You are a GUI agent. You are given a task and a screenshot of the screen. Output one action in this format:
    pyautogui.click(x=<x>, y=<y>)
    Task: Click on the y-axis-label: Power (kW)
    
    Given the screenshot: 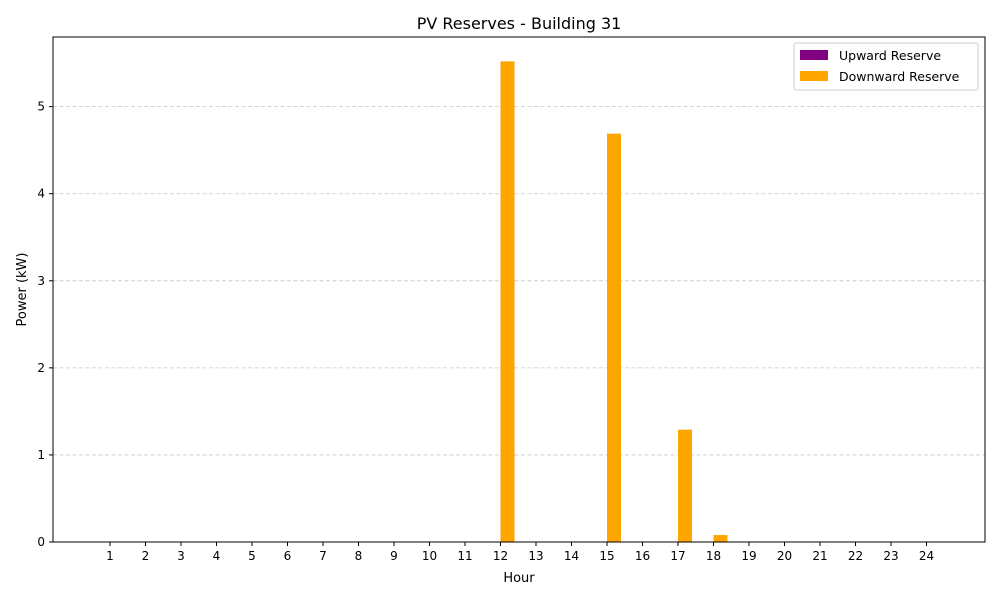 What is the action you would take?
    pyautogui.click(x=22, y=290)
    